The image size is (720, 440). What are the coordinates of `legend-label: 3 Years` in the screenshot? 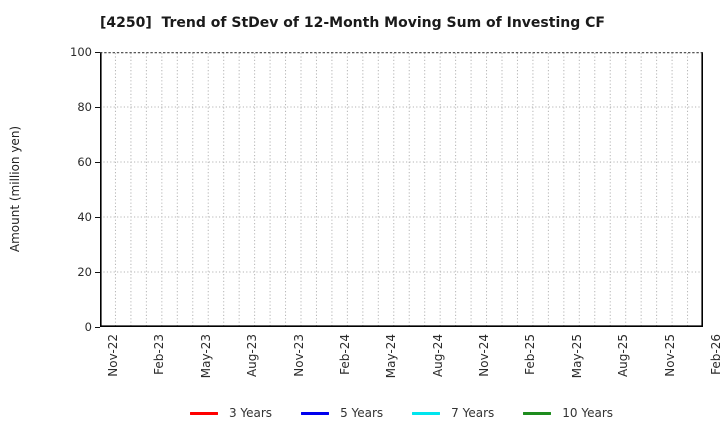 It's located at (250, 413).